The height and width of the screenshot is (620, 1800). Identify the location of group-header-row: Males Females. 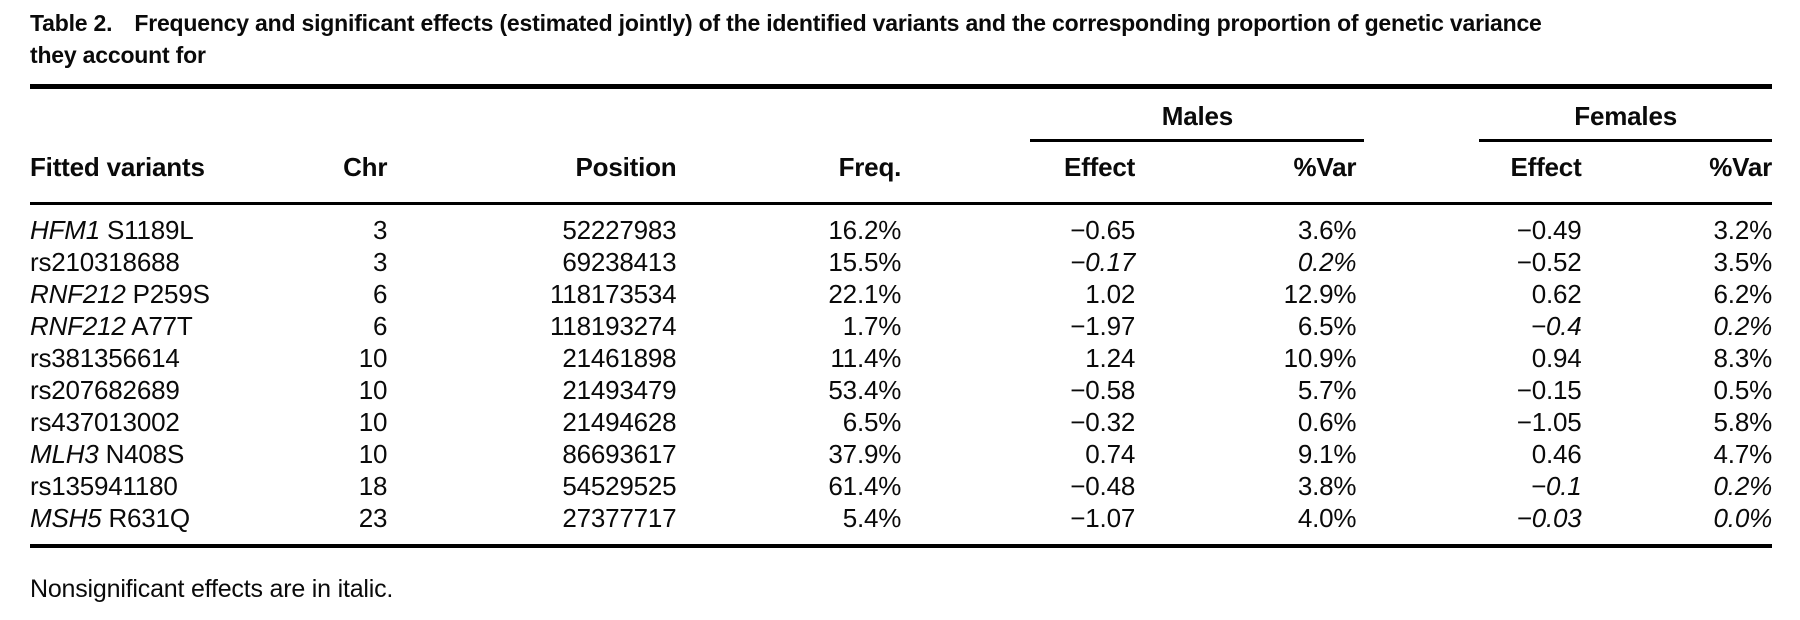
(901, 115).